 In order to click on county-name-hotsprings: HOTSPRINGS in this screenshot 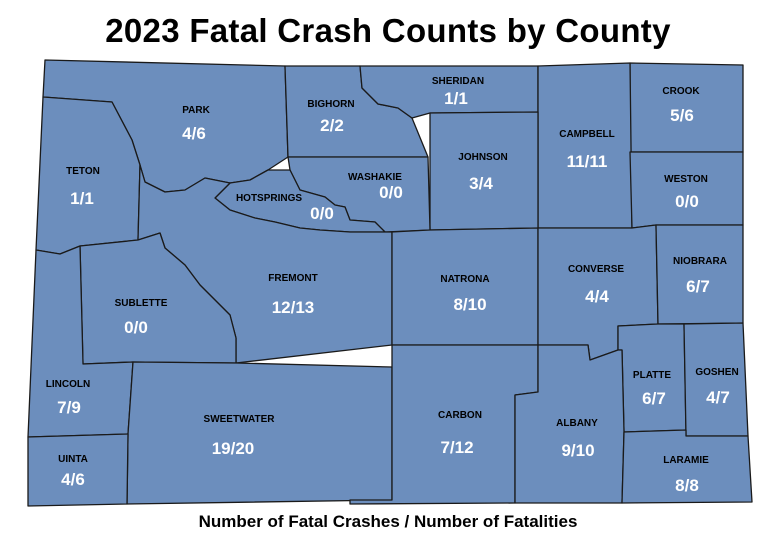, I will do `click(269, 198)`.